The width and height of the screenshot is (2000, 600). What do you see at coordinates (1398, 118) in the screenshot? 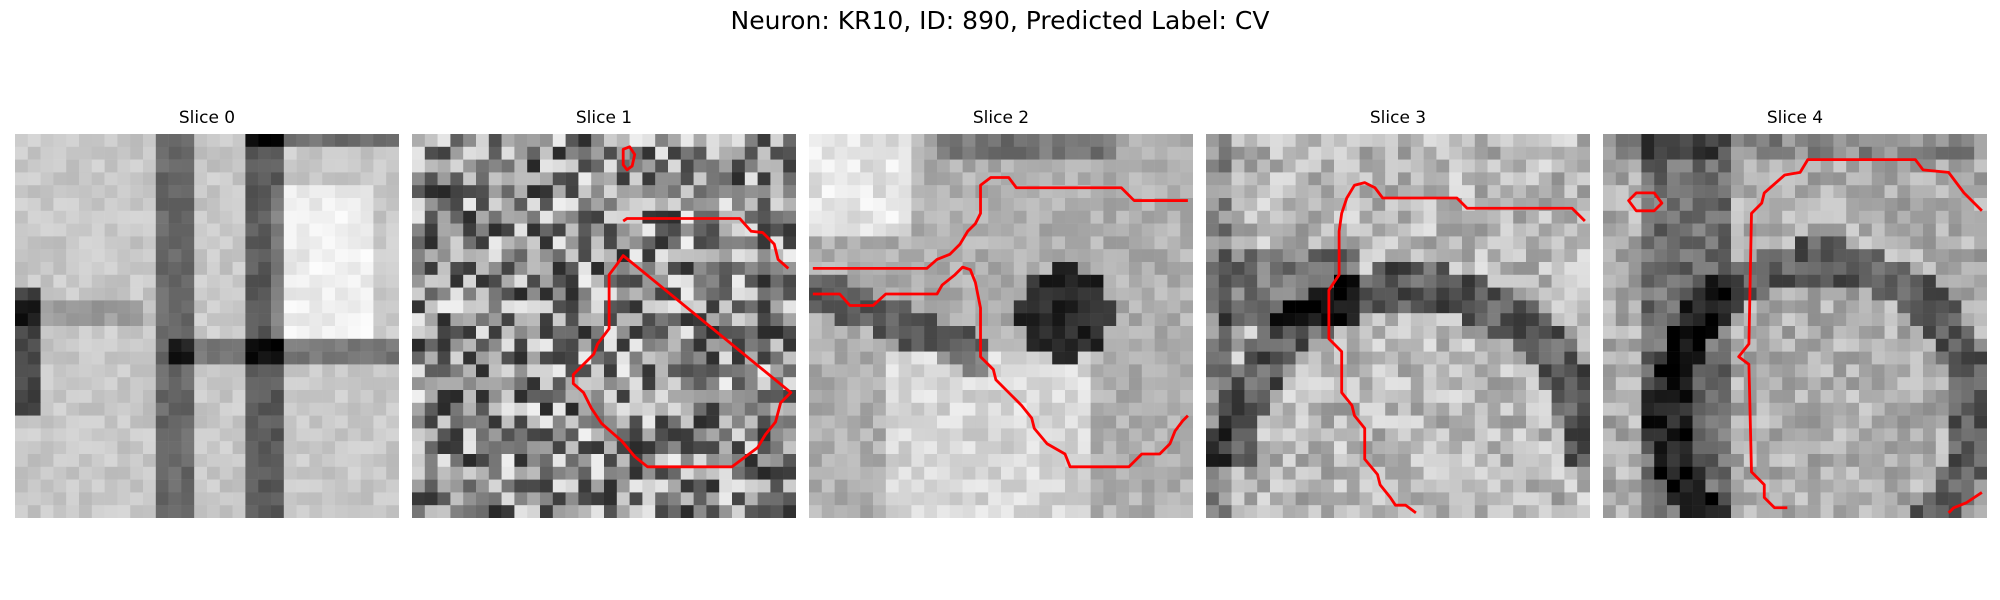
I see `slice-3-title: Slice 3` at bounding box center [1398, 118].